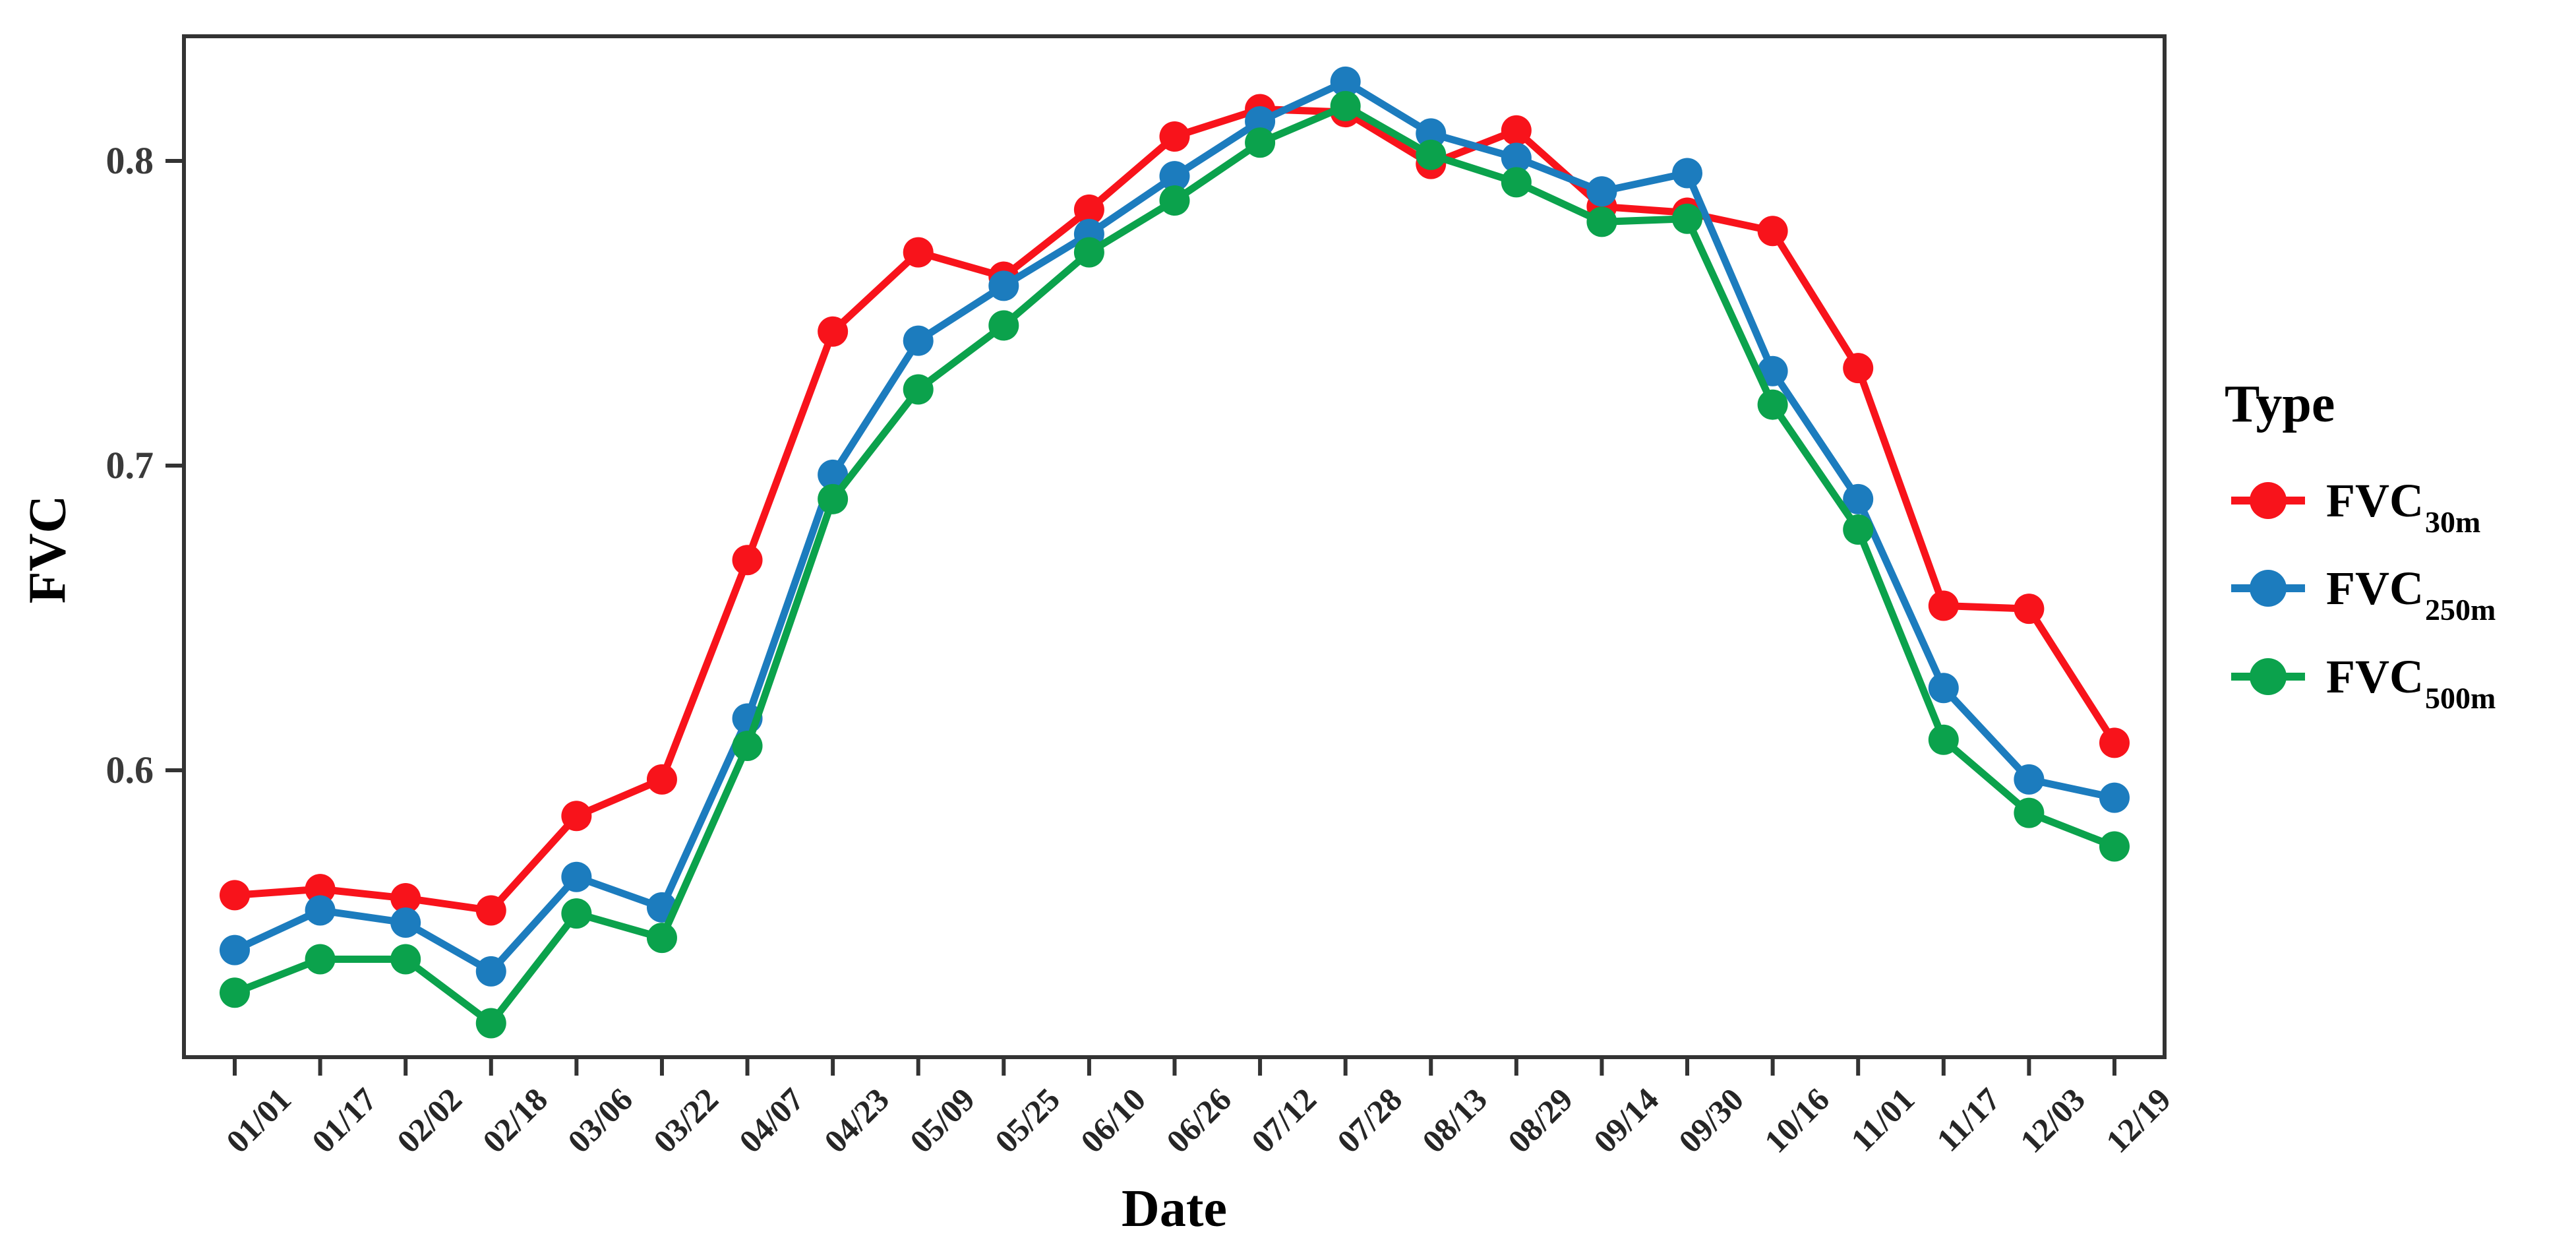 Image resolution: width=2576 pixels, height=1255 pixels. I want to click on data-point-FVC250m-09/14, so click(1601, 191).